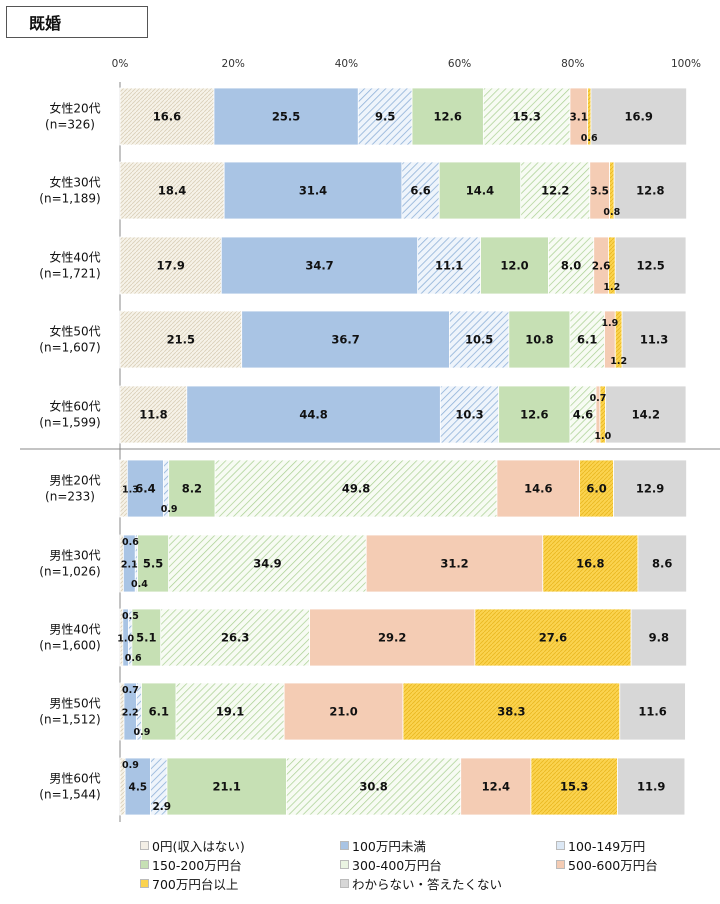  Describe the element at coordinates (618, 361) in the screenshot. I see `data-label: 1.2` at that location.